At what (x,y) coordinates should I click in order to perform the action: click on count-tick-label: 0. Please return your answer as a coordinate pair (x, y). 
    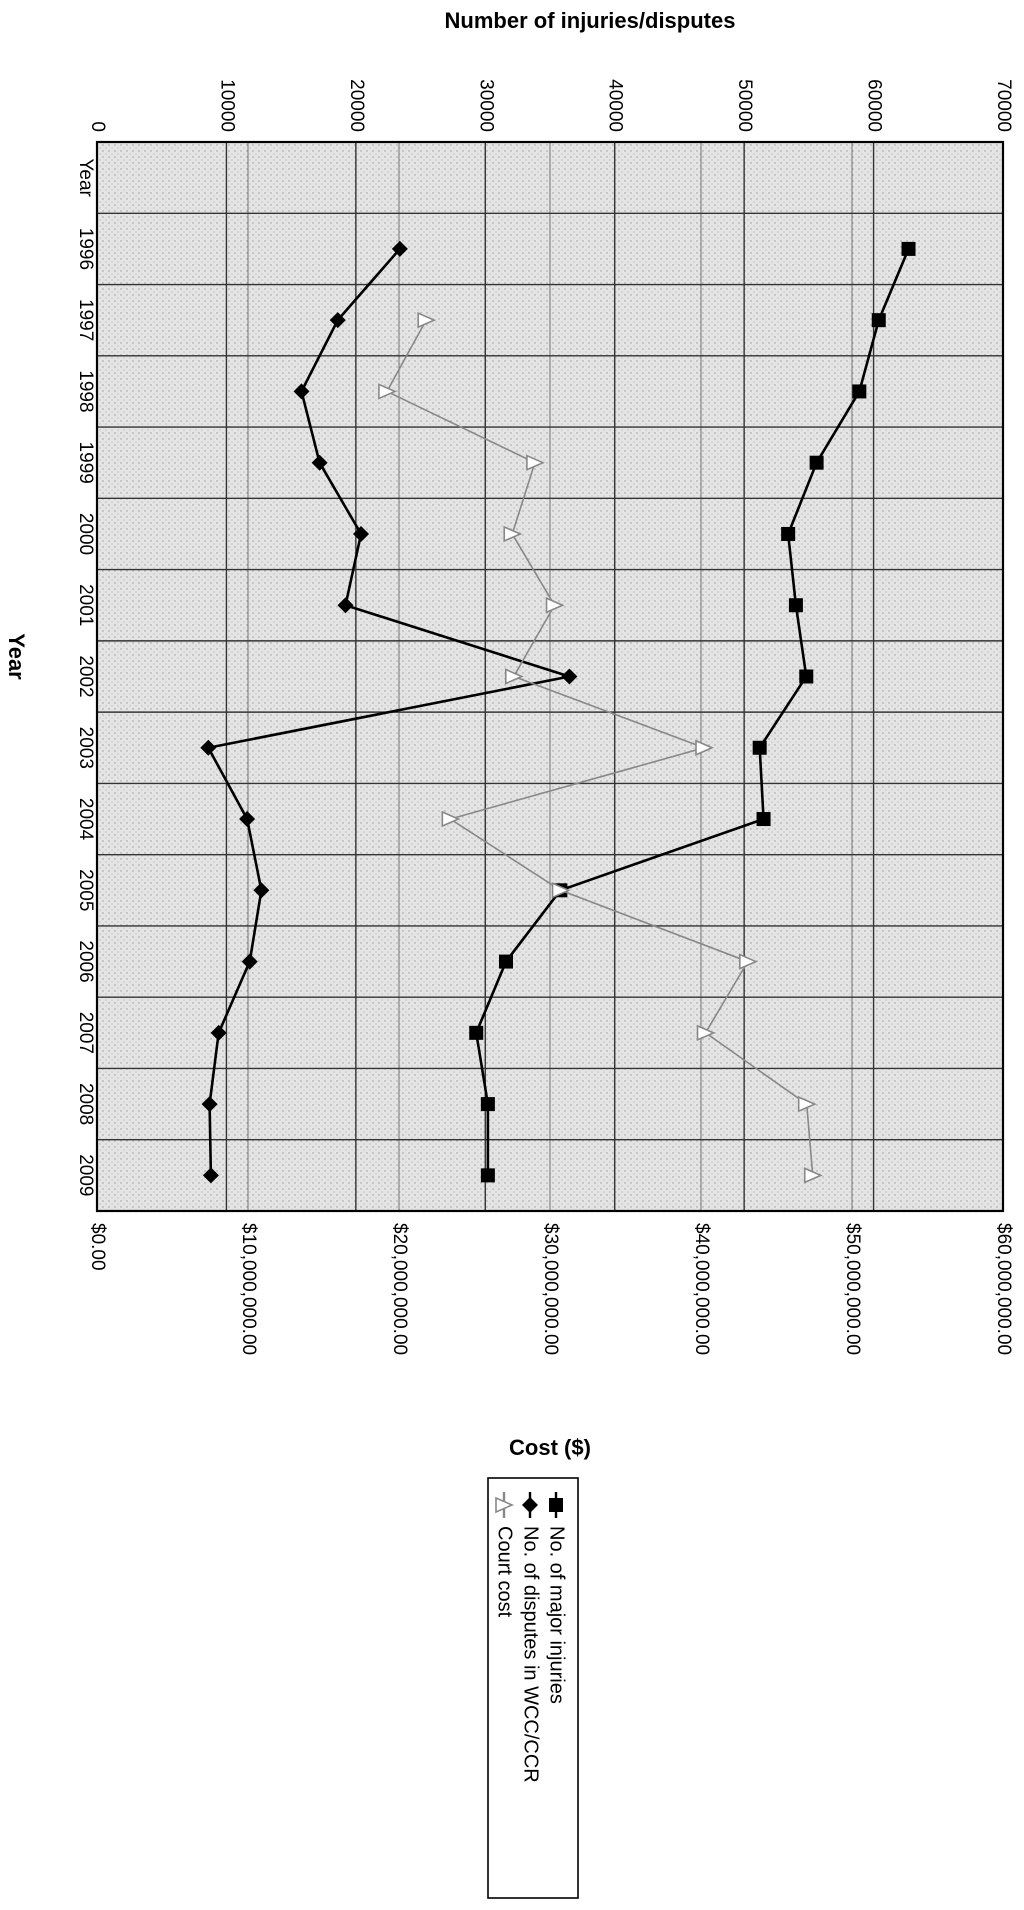
    Looking at the image, I should click on (97, 126).